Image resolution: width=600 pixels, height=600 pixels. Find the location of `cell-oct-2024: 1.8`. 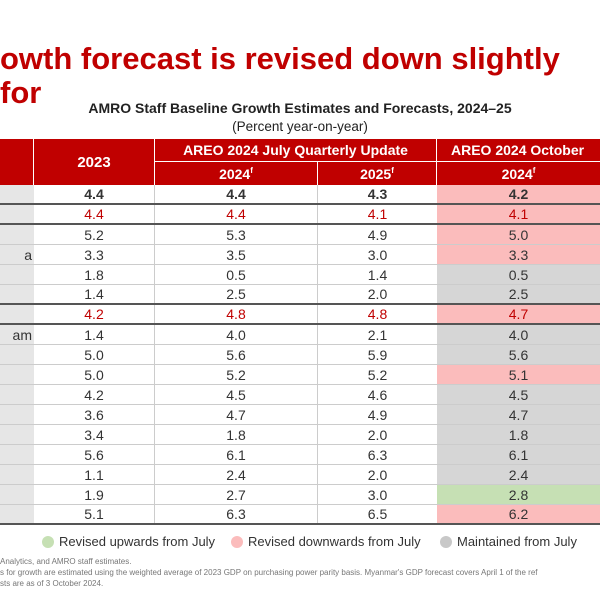

cell-oct-2024: 1.8 is located at coordinates (518, 434).